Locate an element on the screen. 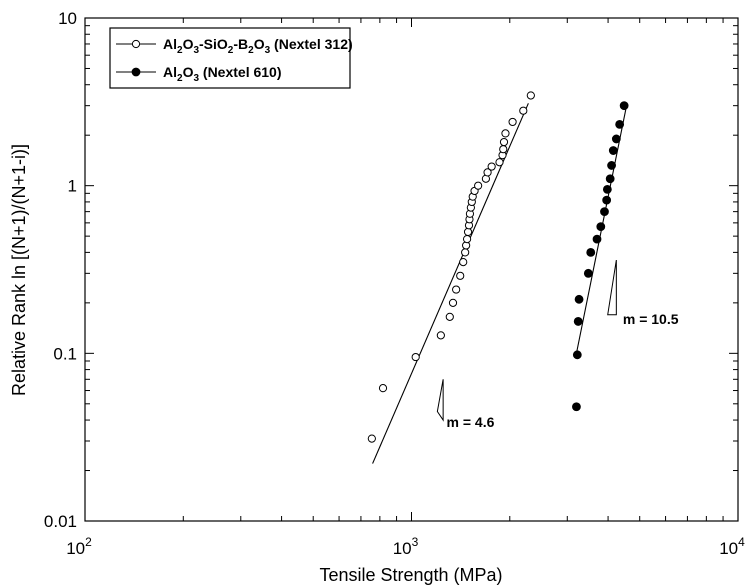  legend-label-part: -B is located at coordinates (240, 44).